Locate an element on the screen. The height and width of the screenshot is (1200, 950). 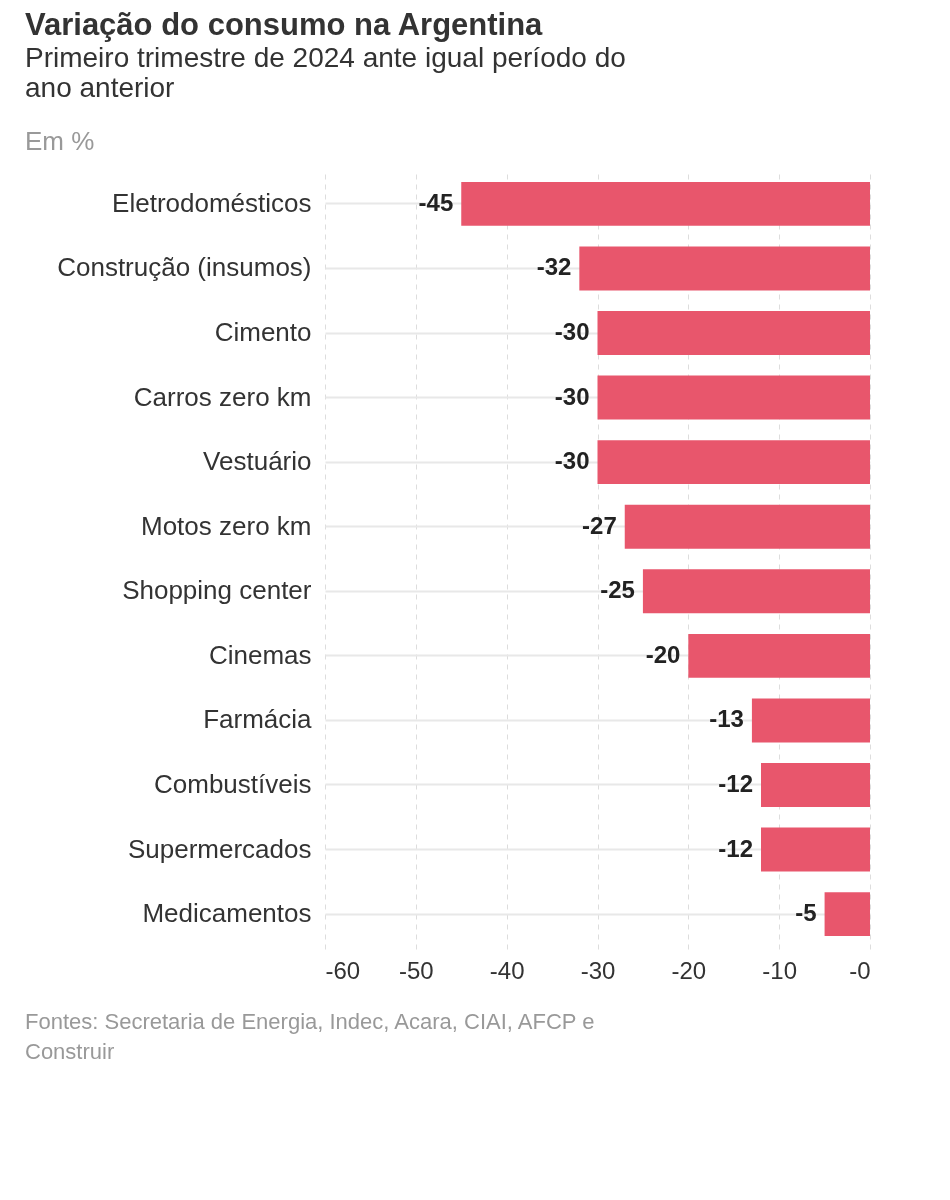
y-tick-label: Construção (insumos) is located at coordinates (184, 267).